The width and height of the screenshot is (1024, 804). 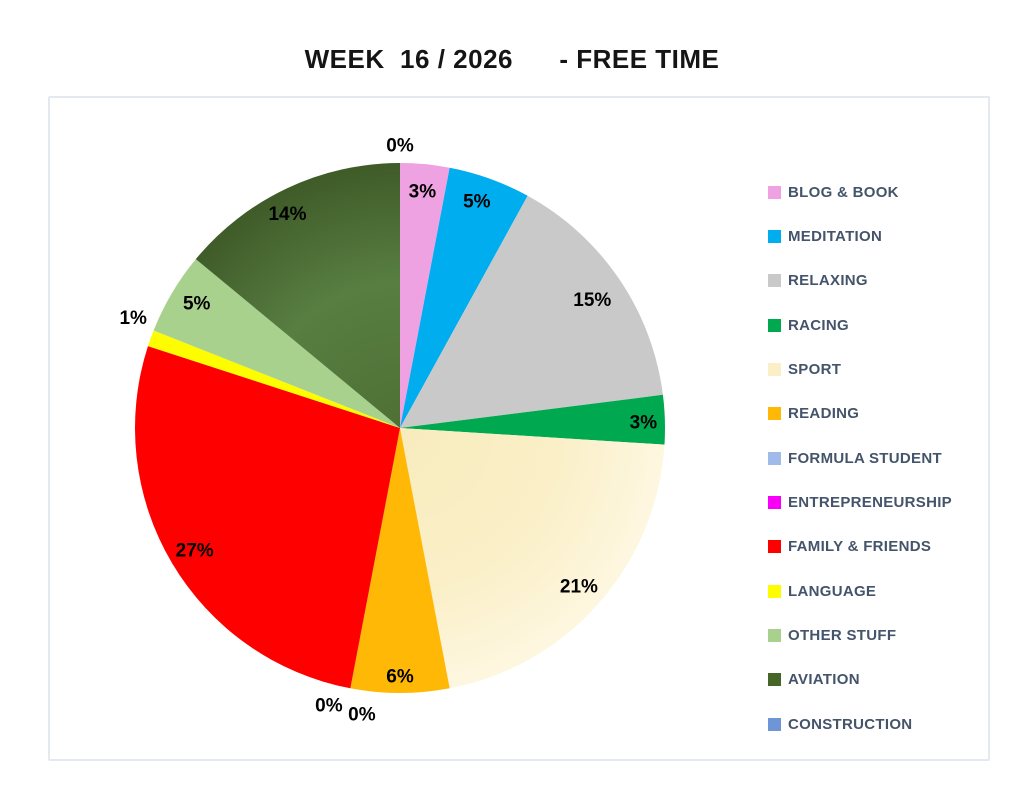 What do you see at coordinates (774, 325) in the screenshot?
I see `legend-swatch-racing` at bounding box center [774, 325].